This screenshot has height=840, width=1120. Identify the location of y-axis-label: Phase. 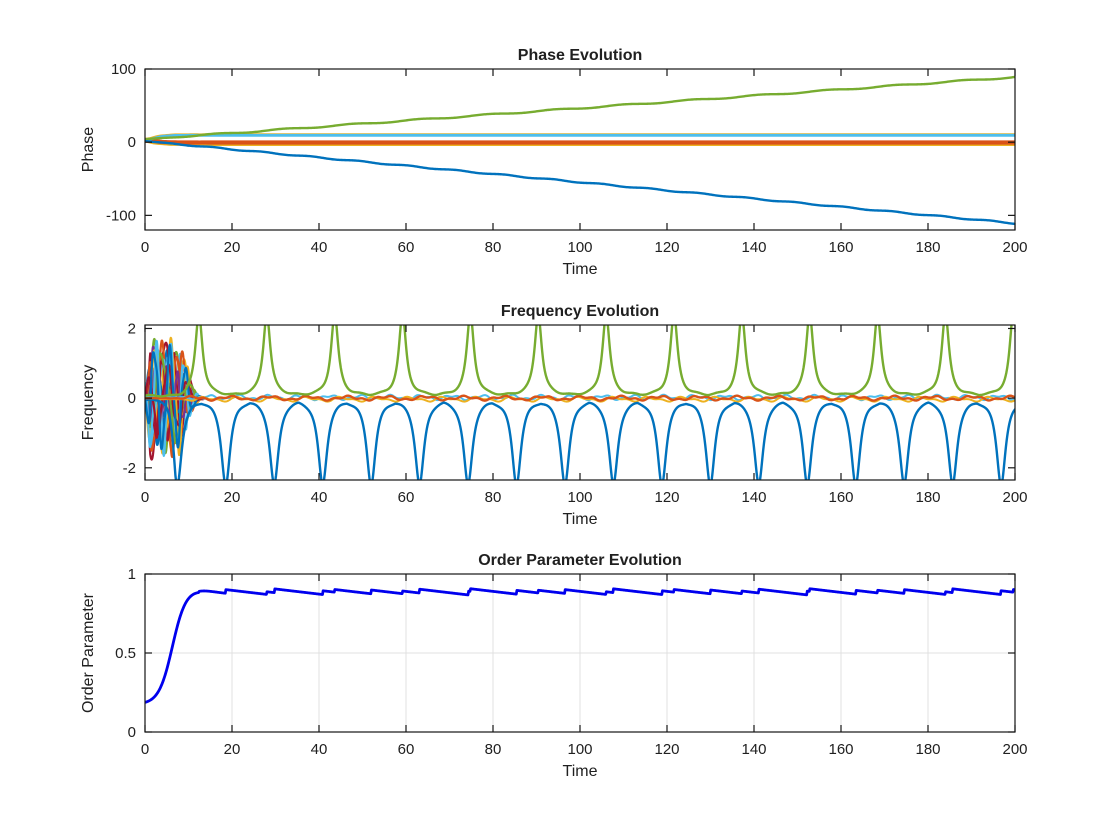
(88, 149).